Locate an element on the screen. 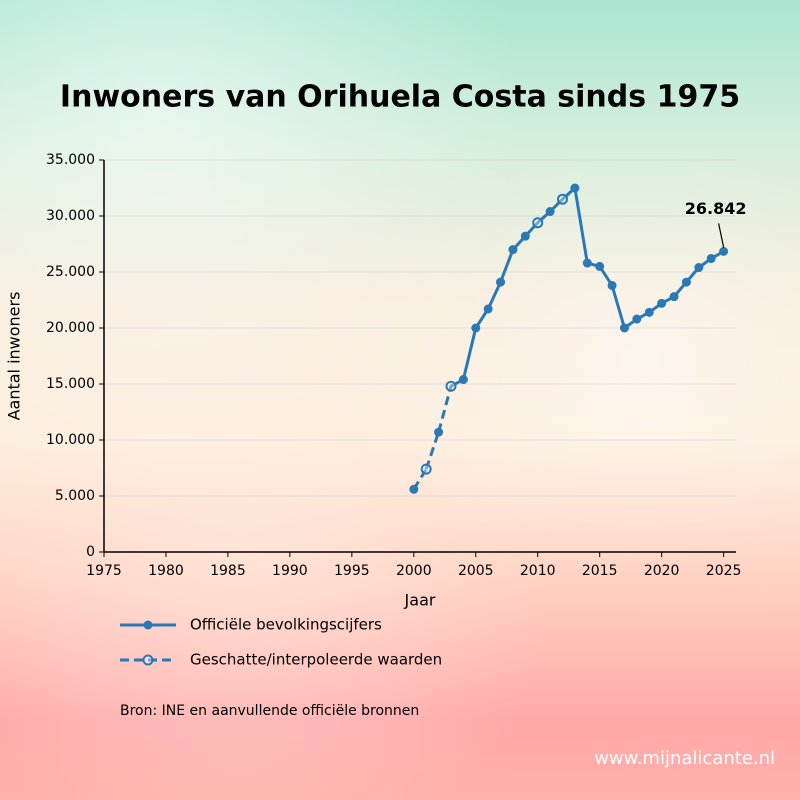 The image size is (800, 800). y-tick-label: 35.000 is located at coordinates (70, 160).